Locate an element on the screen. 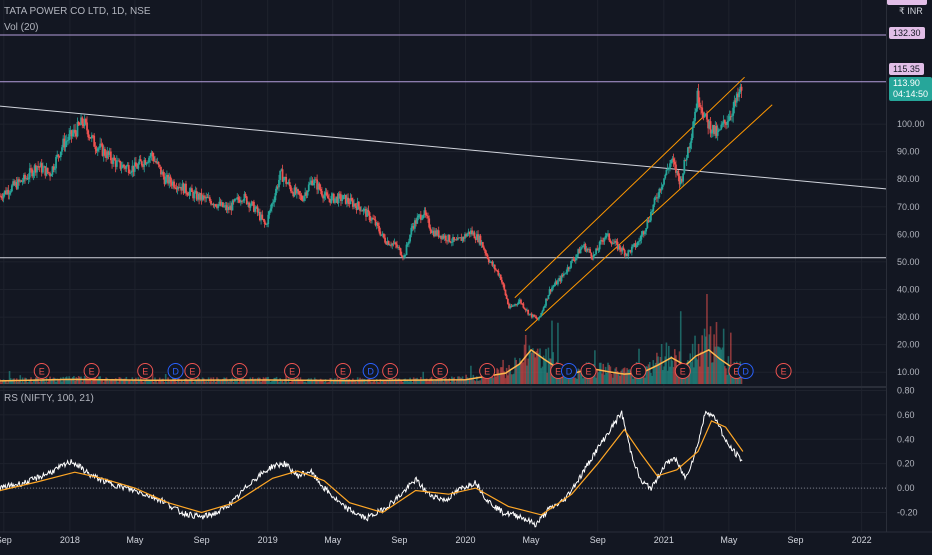 Image resolution: width=932 pixels, height=555 pixels. pane-separator is located at coordinates (443, 387).